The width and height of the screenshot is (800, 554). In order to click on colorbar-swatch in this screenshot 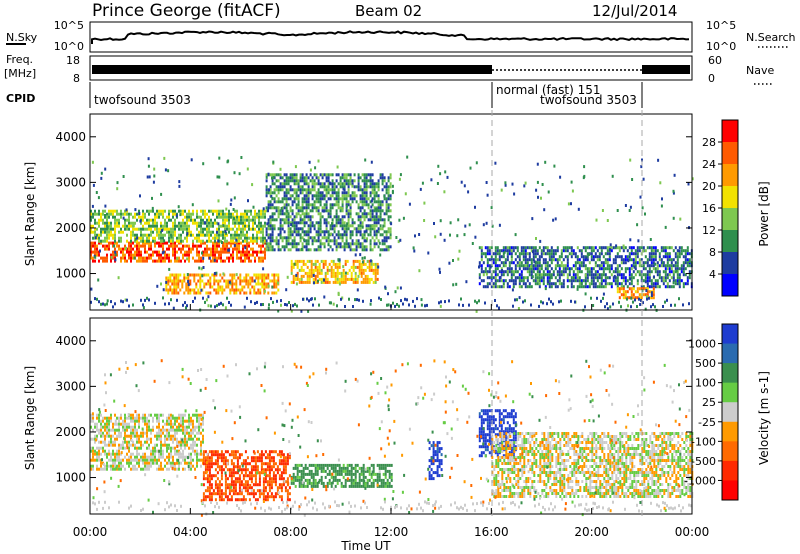, I will do `click(730, 285)`.